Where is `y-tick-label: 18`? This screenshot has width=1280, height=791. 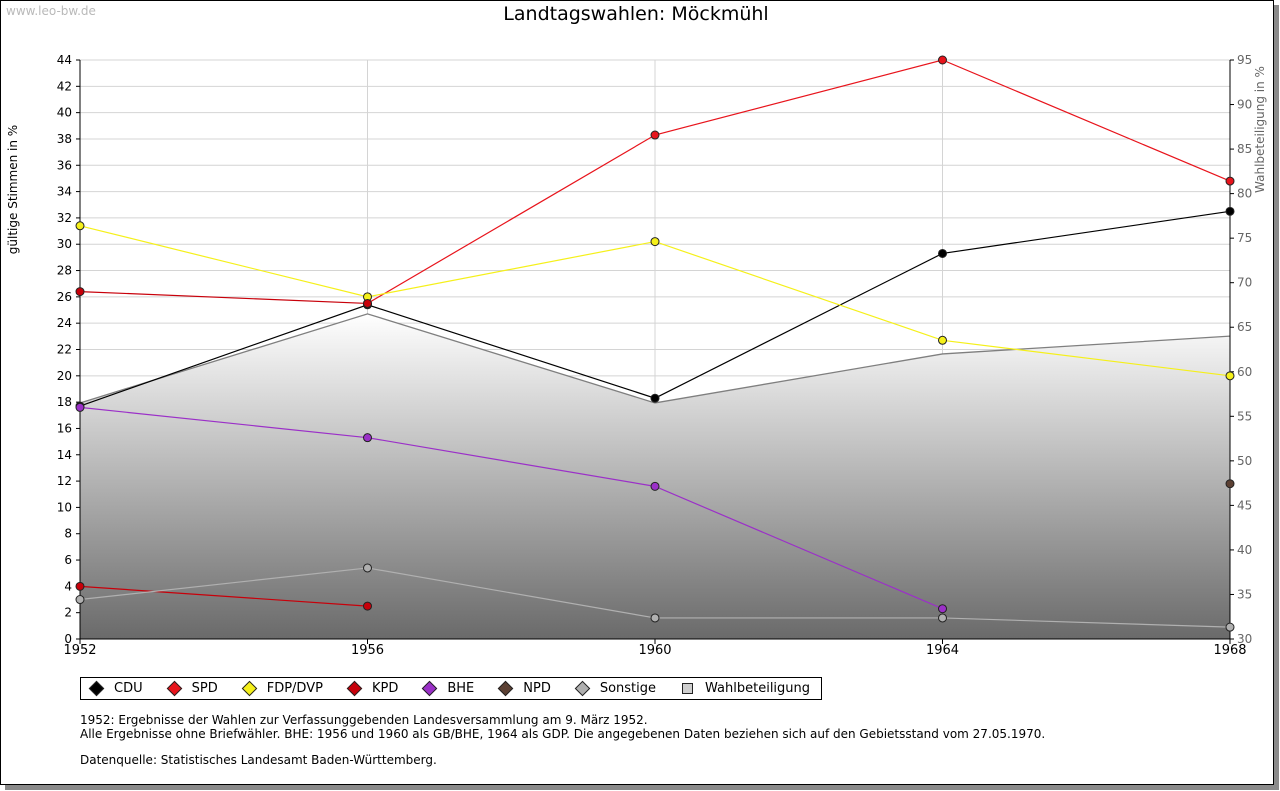
y-tick-label: 18 is located at coordinates (64, 402).